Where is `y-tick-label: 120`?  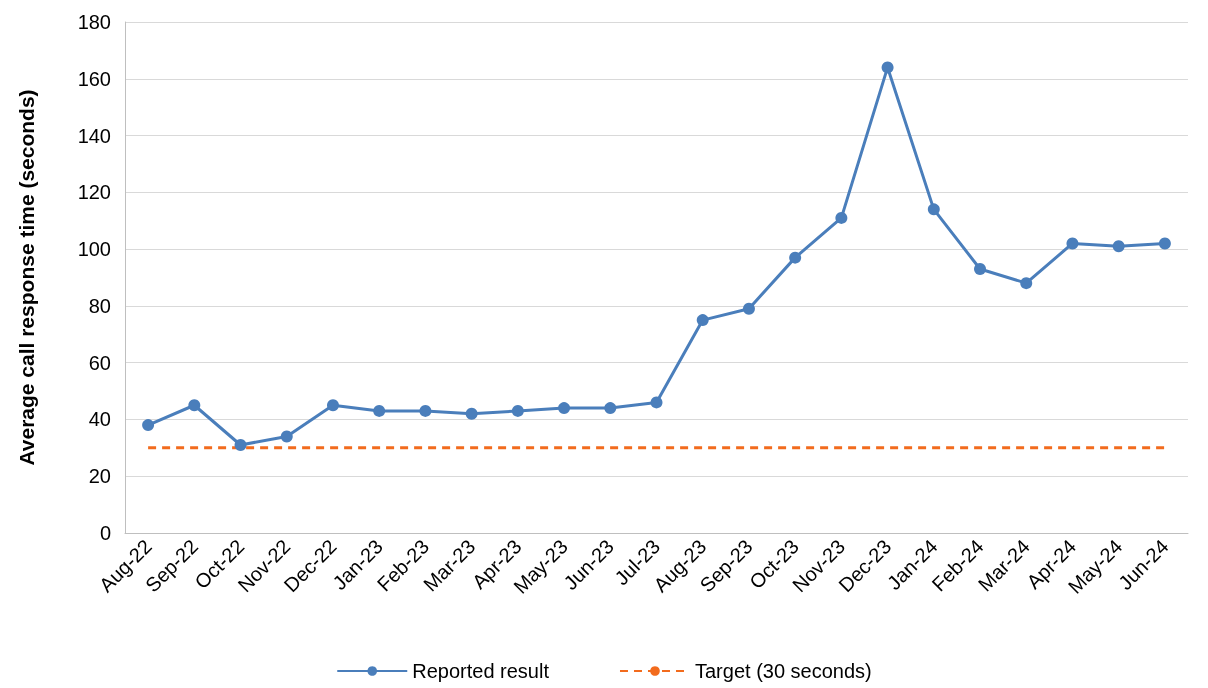
y-tick-label: 120 is located at coordinates (94, 192).